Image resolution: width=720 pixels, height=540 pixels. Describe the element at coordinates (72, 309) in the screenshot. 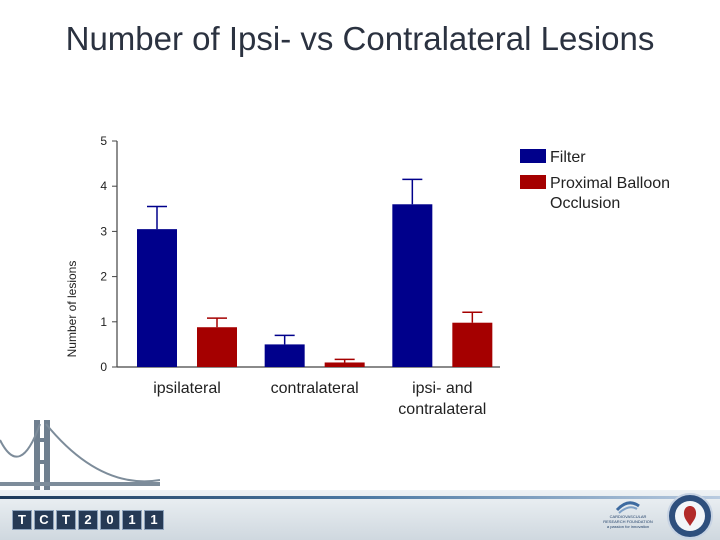

I see `y-axis-label: Number of lesions` at that location.